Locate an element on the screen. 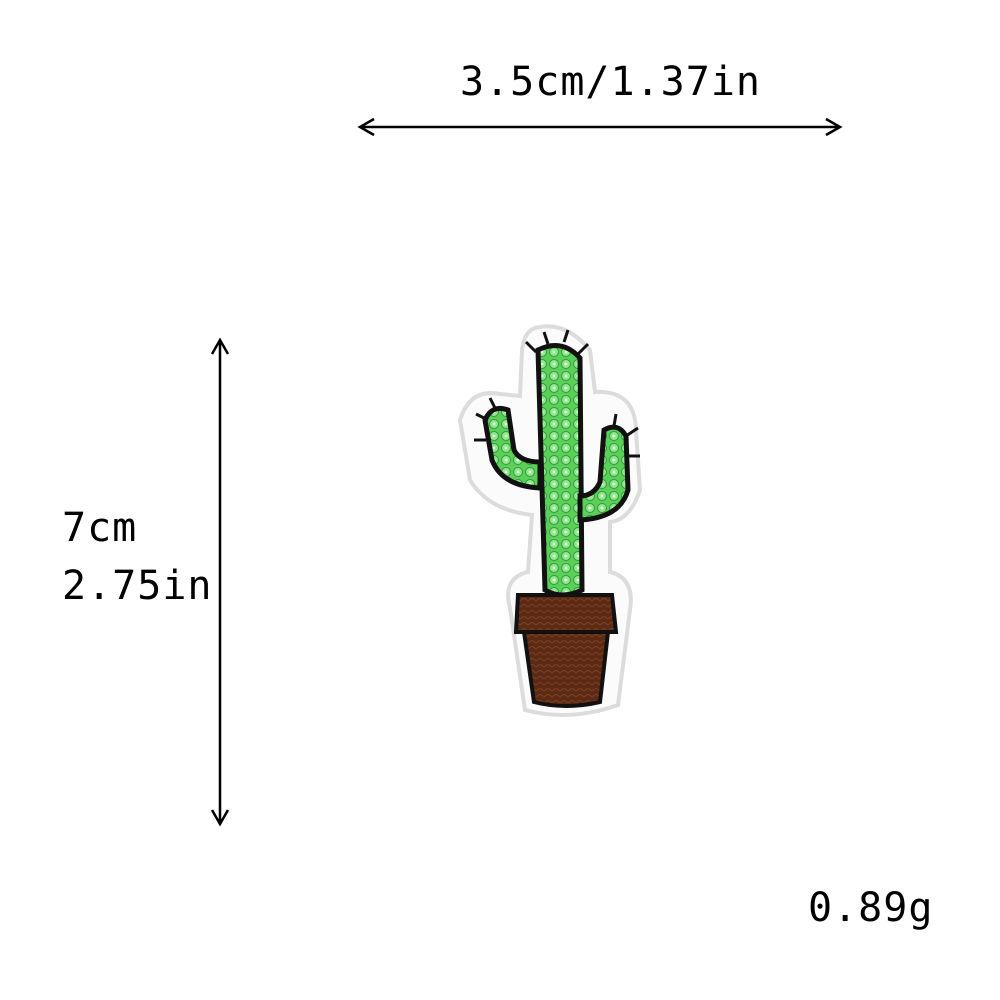 Image resolution: width=1000 pixels, height=1000 pixels. height-in-label: 2.75in is located at coordinates (137, 586).